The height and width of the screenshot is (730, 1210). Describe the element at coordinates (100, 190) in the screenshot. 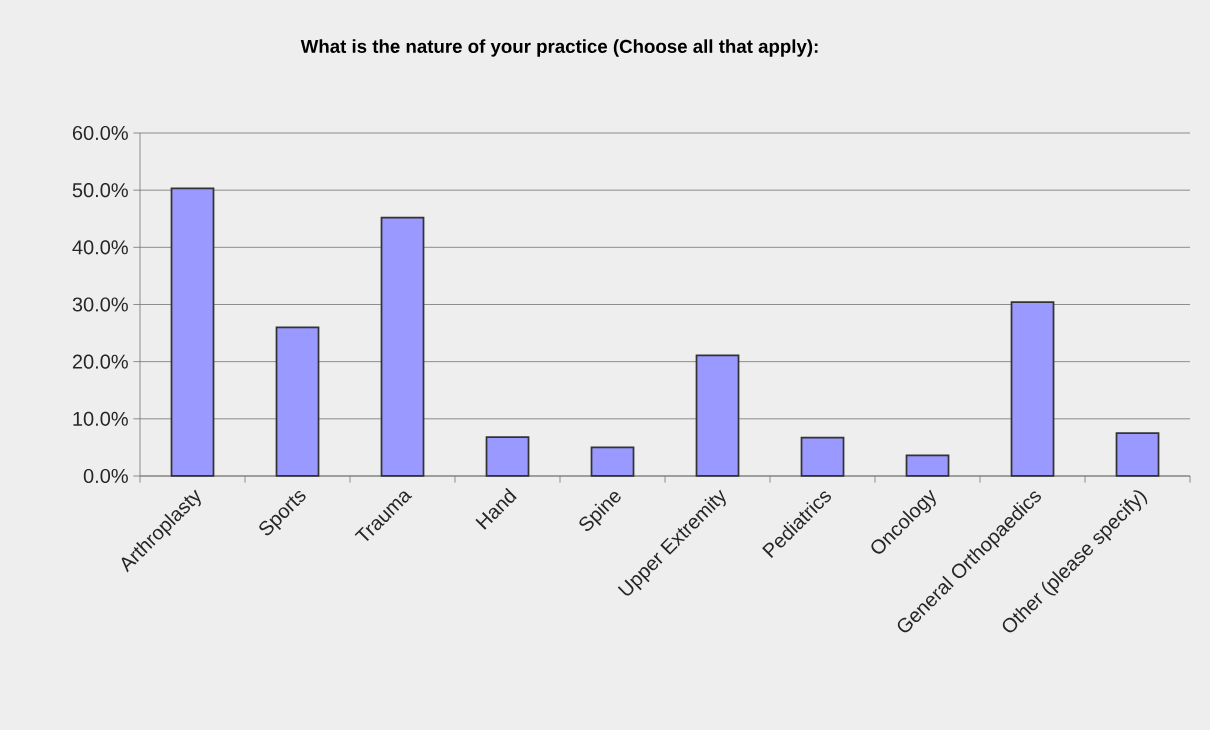

I see `y-tick-label: 50.0%` at that location.